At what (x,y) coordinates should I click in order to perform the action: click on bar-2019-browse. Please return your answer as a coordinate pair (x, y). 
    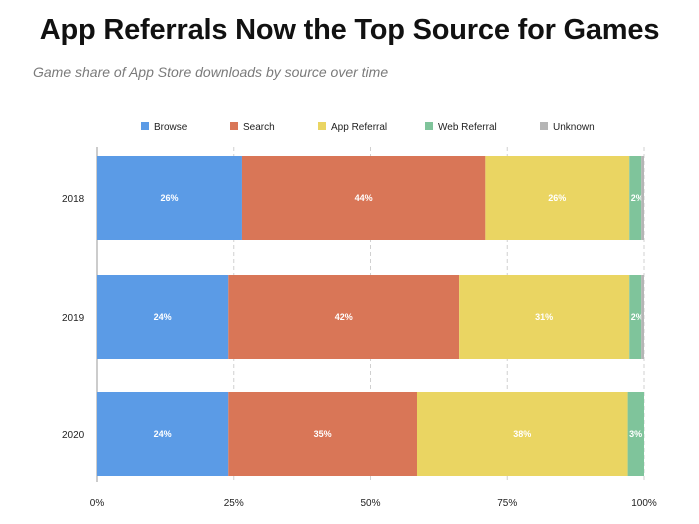
    Looking at the image, I should click on (163, 317).